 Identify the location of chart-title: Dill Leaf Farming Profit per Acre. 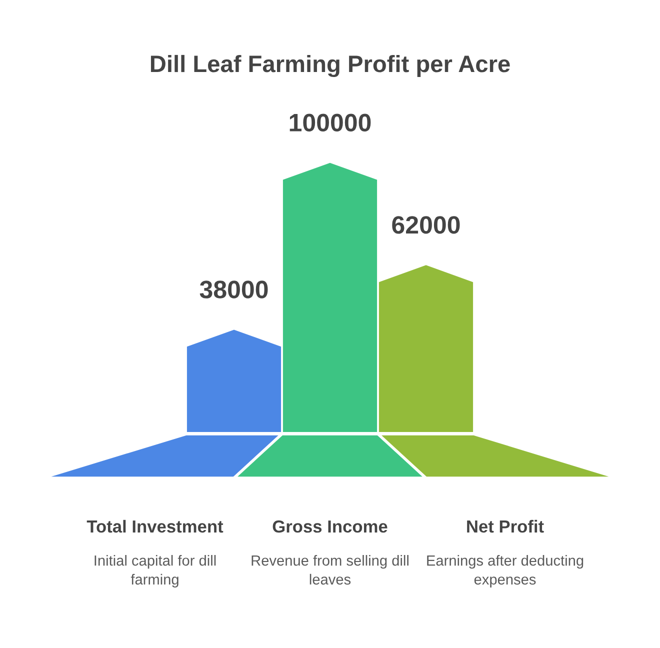
(330, 66).